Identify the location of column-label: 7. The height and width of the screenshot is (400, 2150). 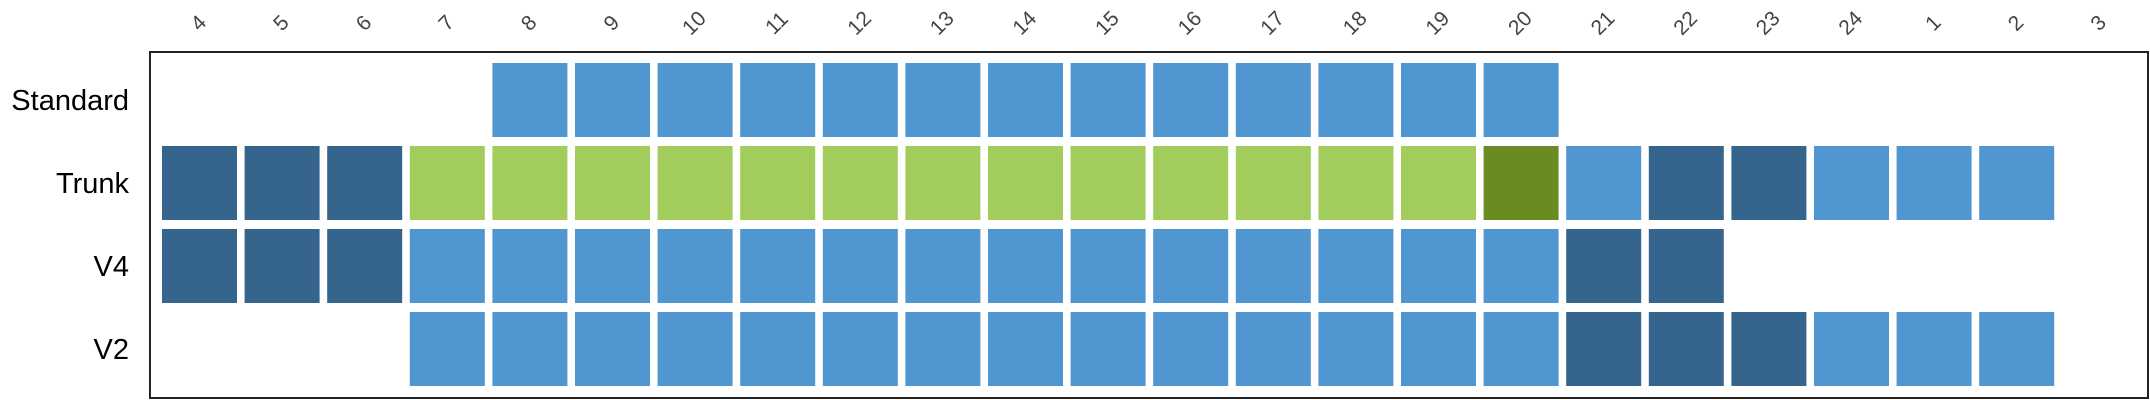
(446, 23).